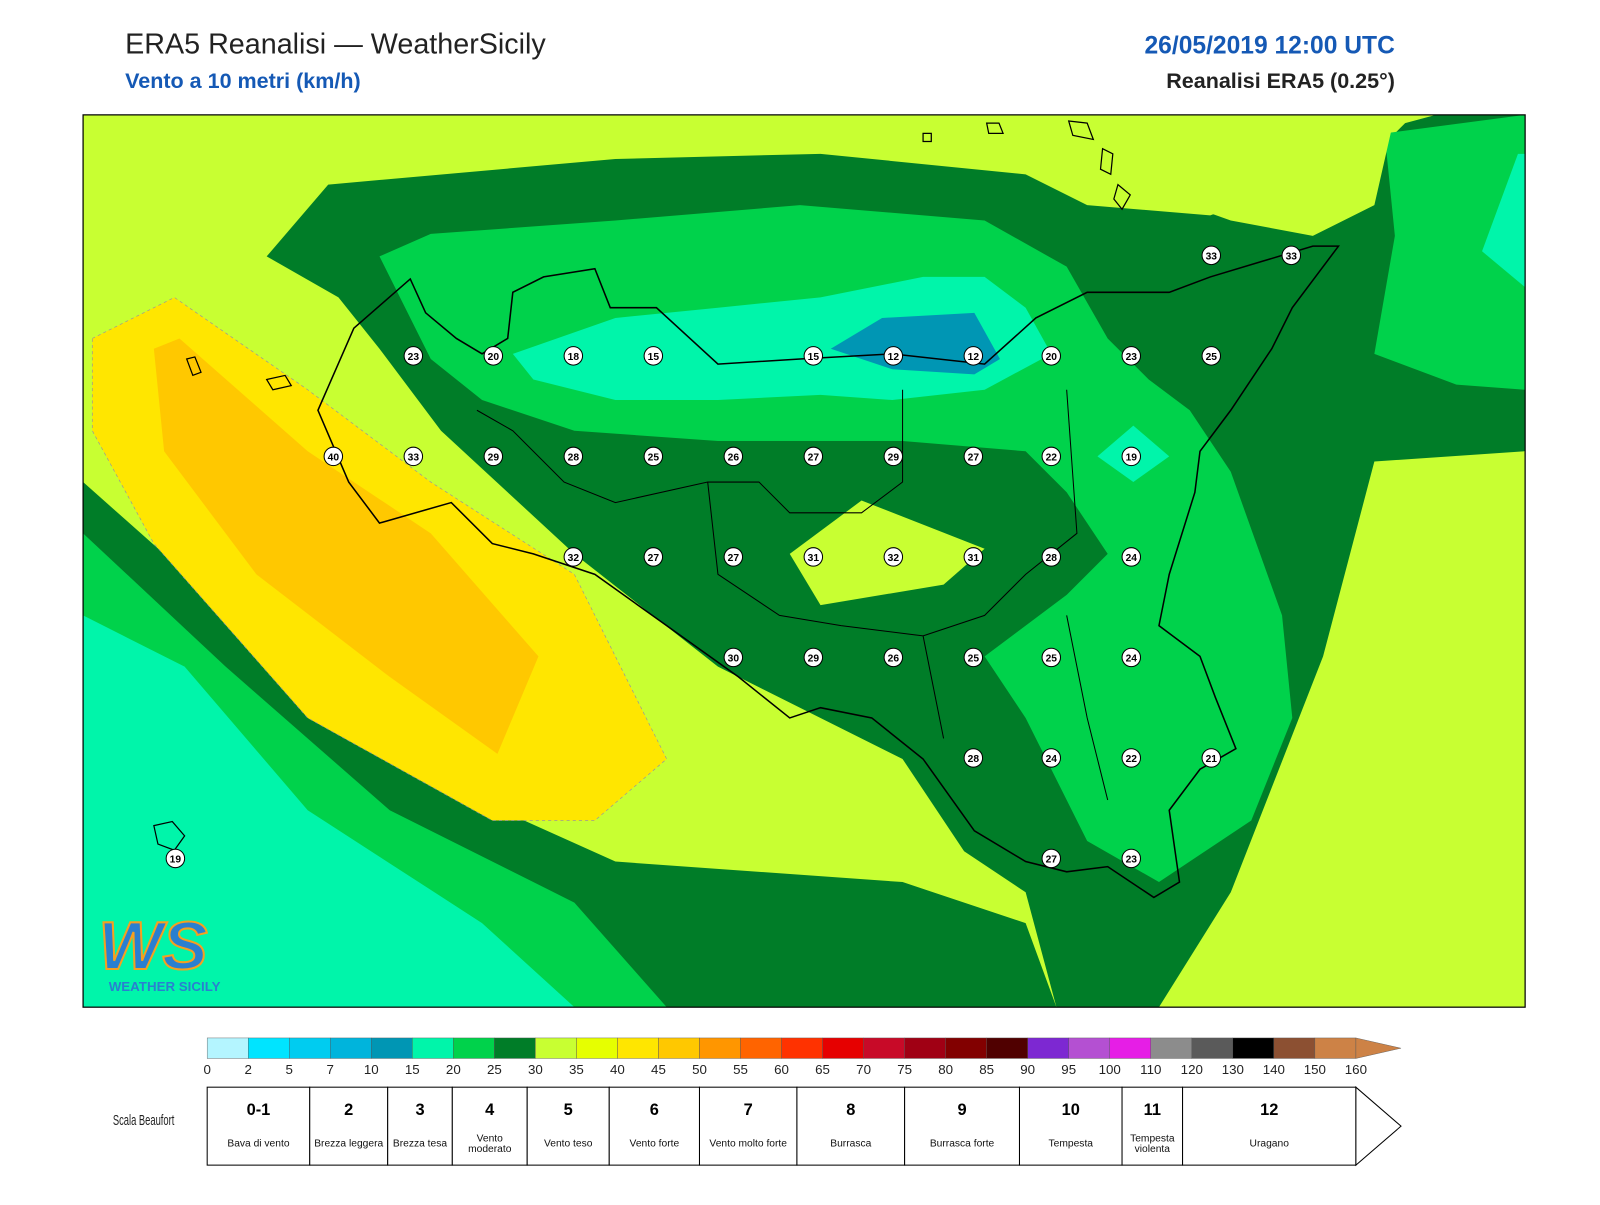  I want to click on colorbar-label: 0, so click(206, 1069).